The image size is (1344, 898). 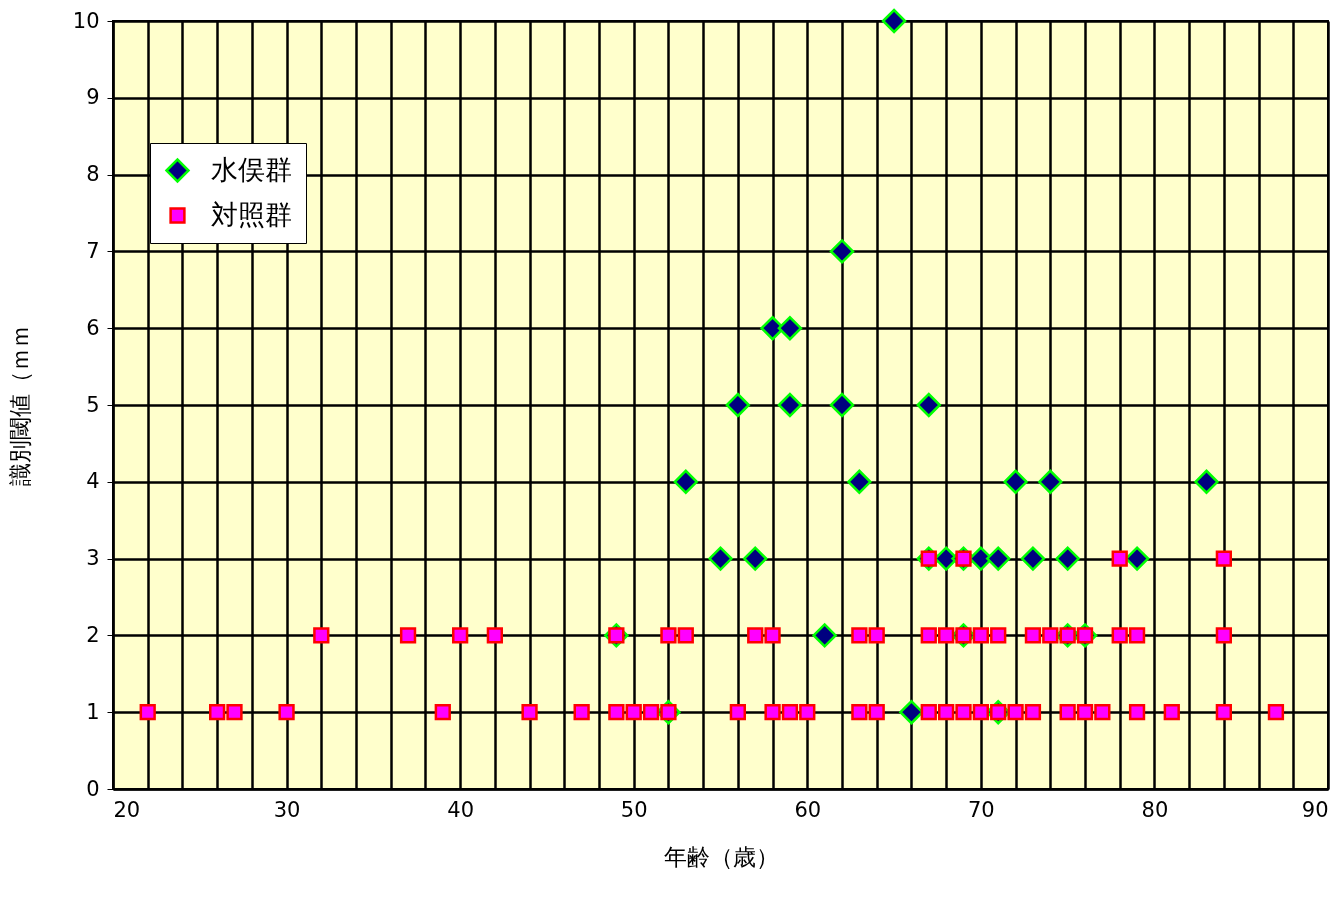 I want to click on y-tick-label: 7, so click(x=93, y=250).